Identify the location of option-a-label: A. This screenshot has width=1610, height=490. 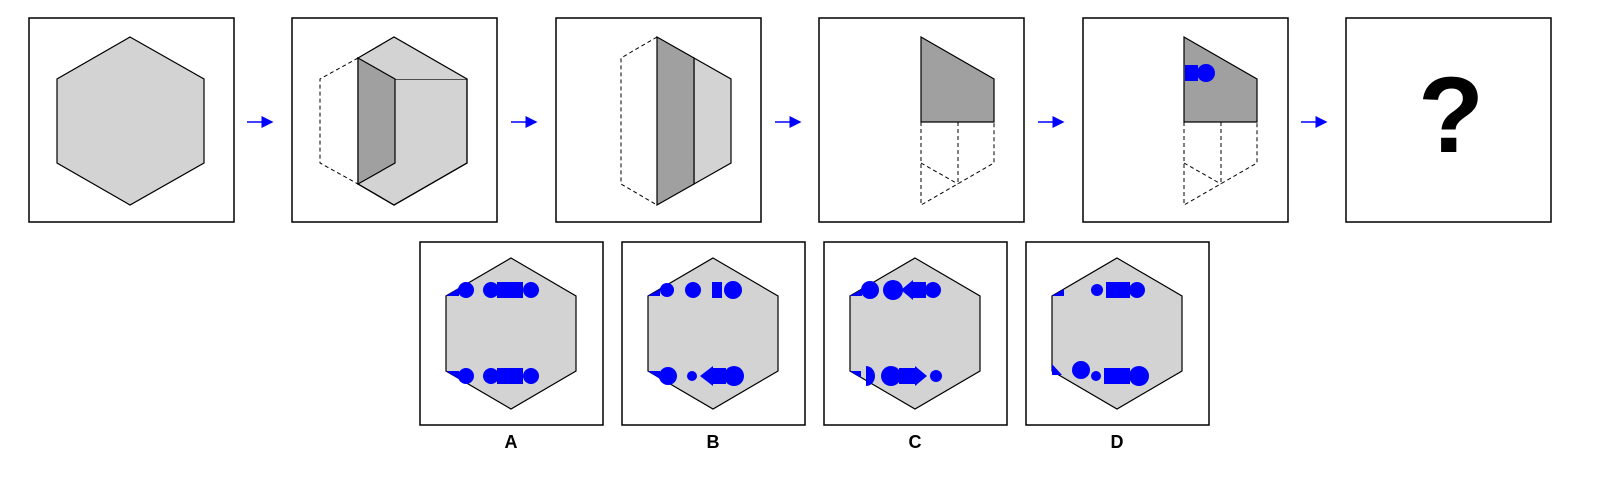
(511, 442).